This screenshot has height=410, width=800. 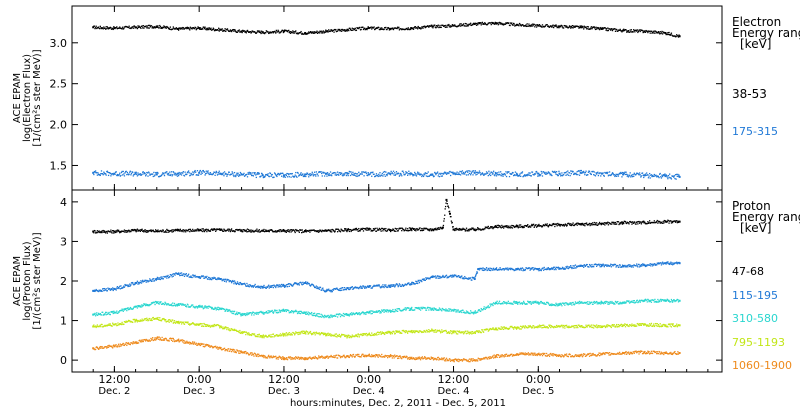 I want to click on legend-title-line: Proton, so click(x=751, y=206).